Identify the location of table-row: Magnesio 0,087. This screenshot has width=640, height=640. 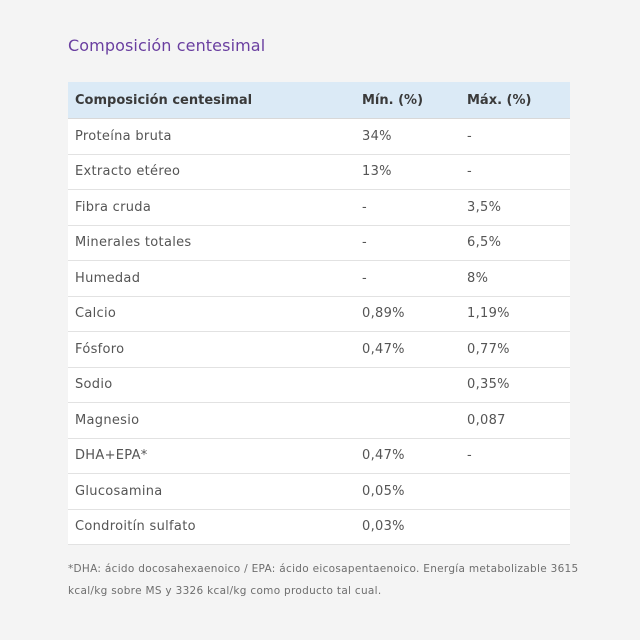
(319, 420).